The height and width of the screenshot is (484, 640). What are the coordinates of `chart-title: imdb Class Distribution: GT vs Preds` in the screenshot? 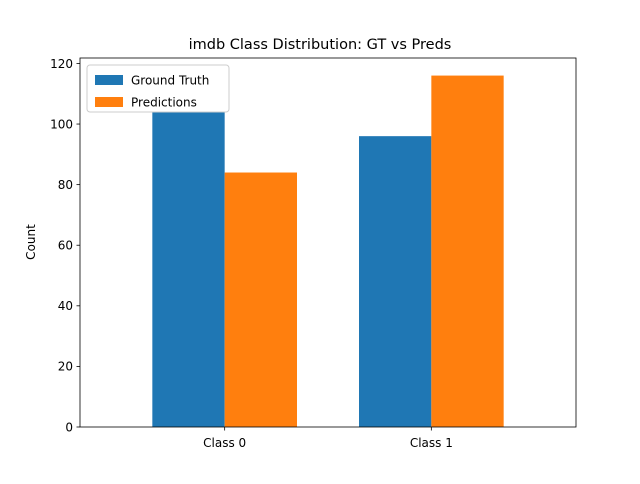 It's located at (320, 45).